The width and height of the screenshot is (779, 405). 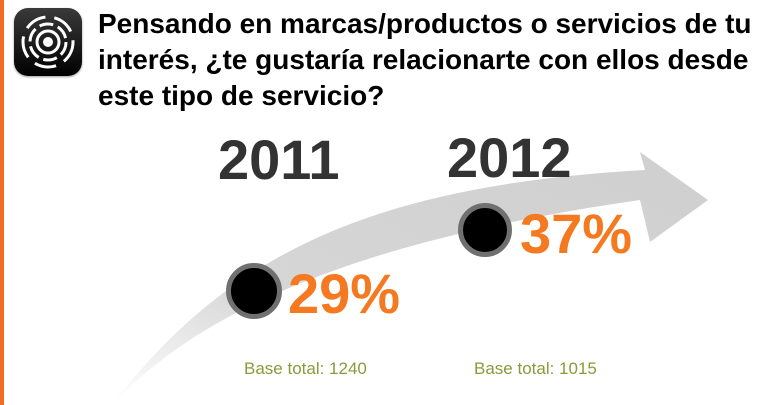 What do you see at coordinates (344, 293) in the screenshot?
I see `year-2011-percentage: 29%` at bounding box center [344, 293].